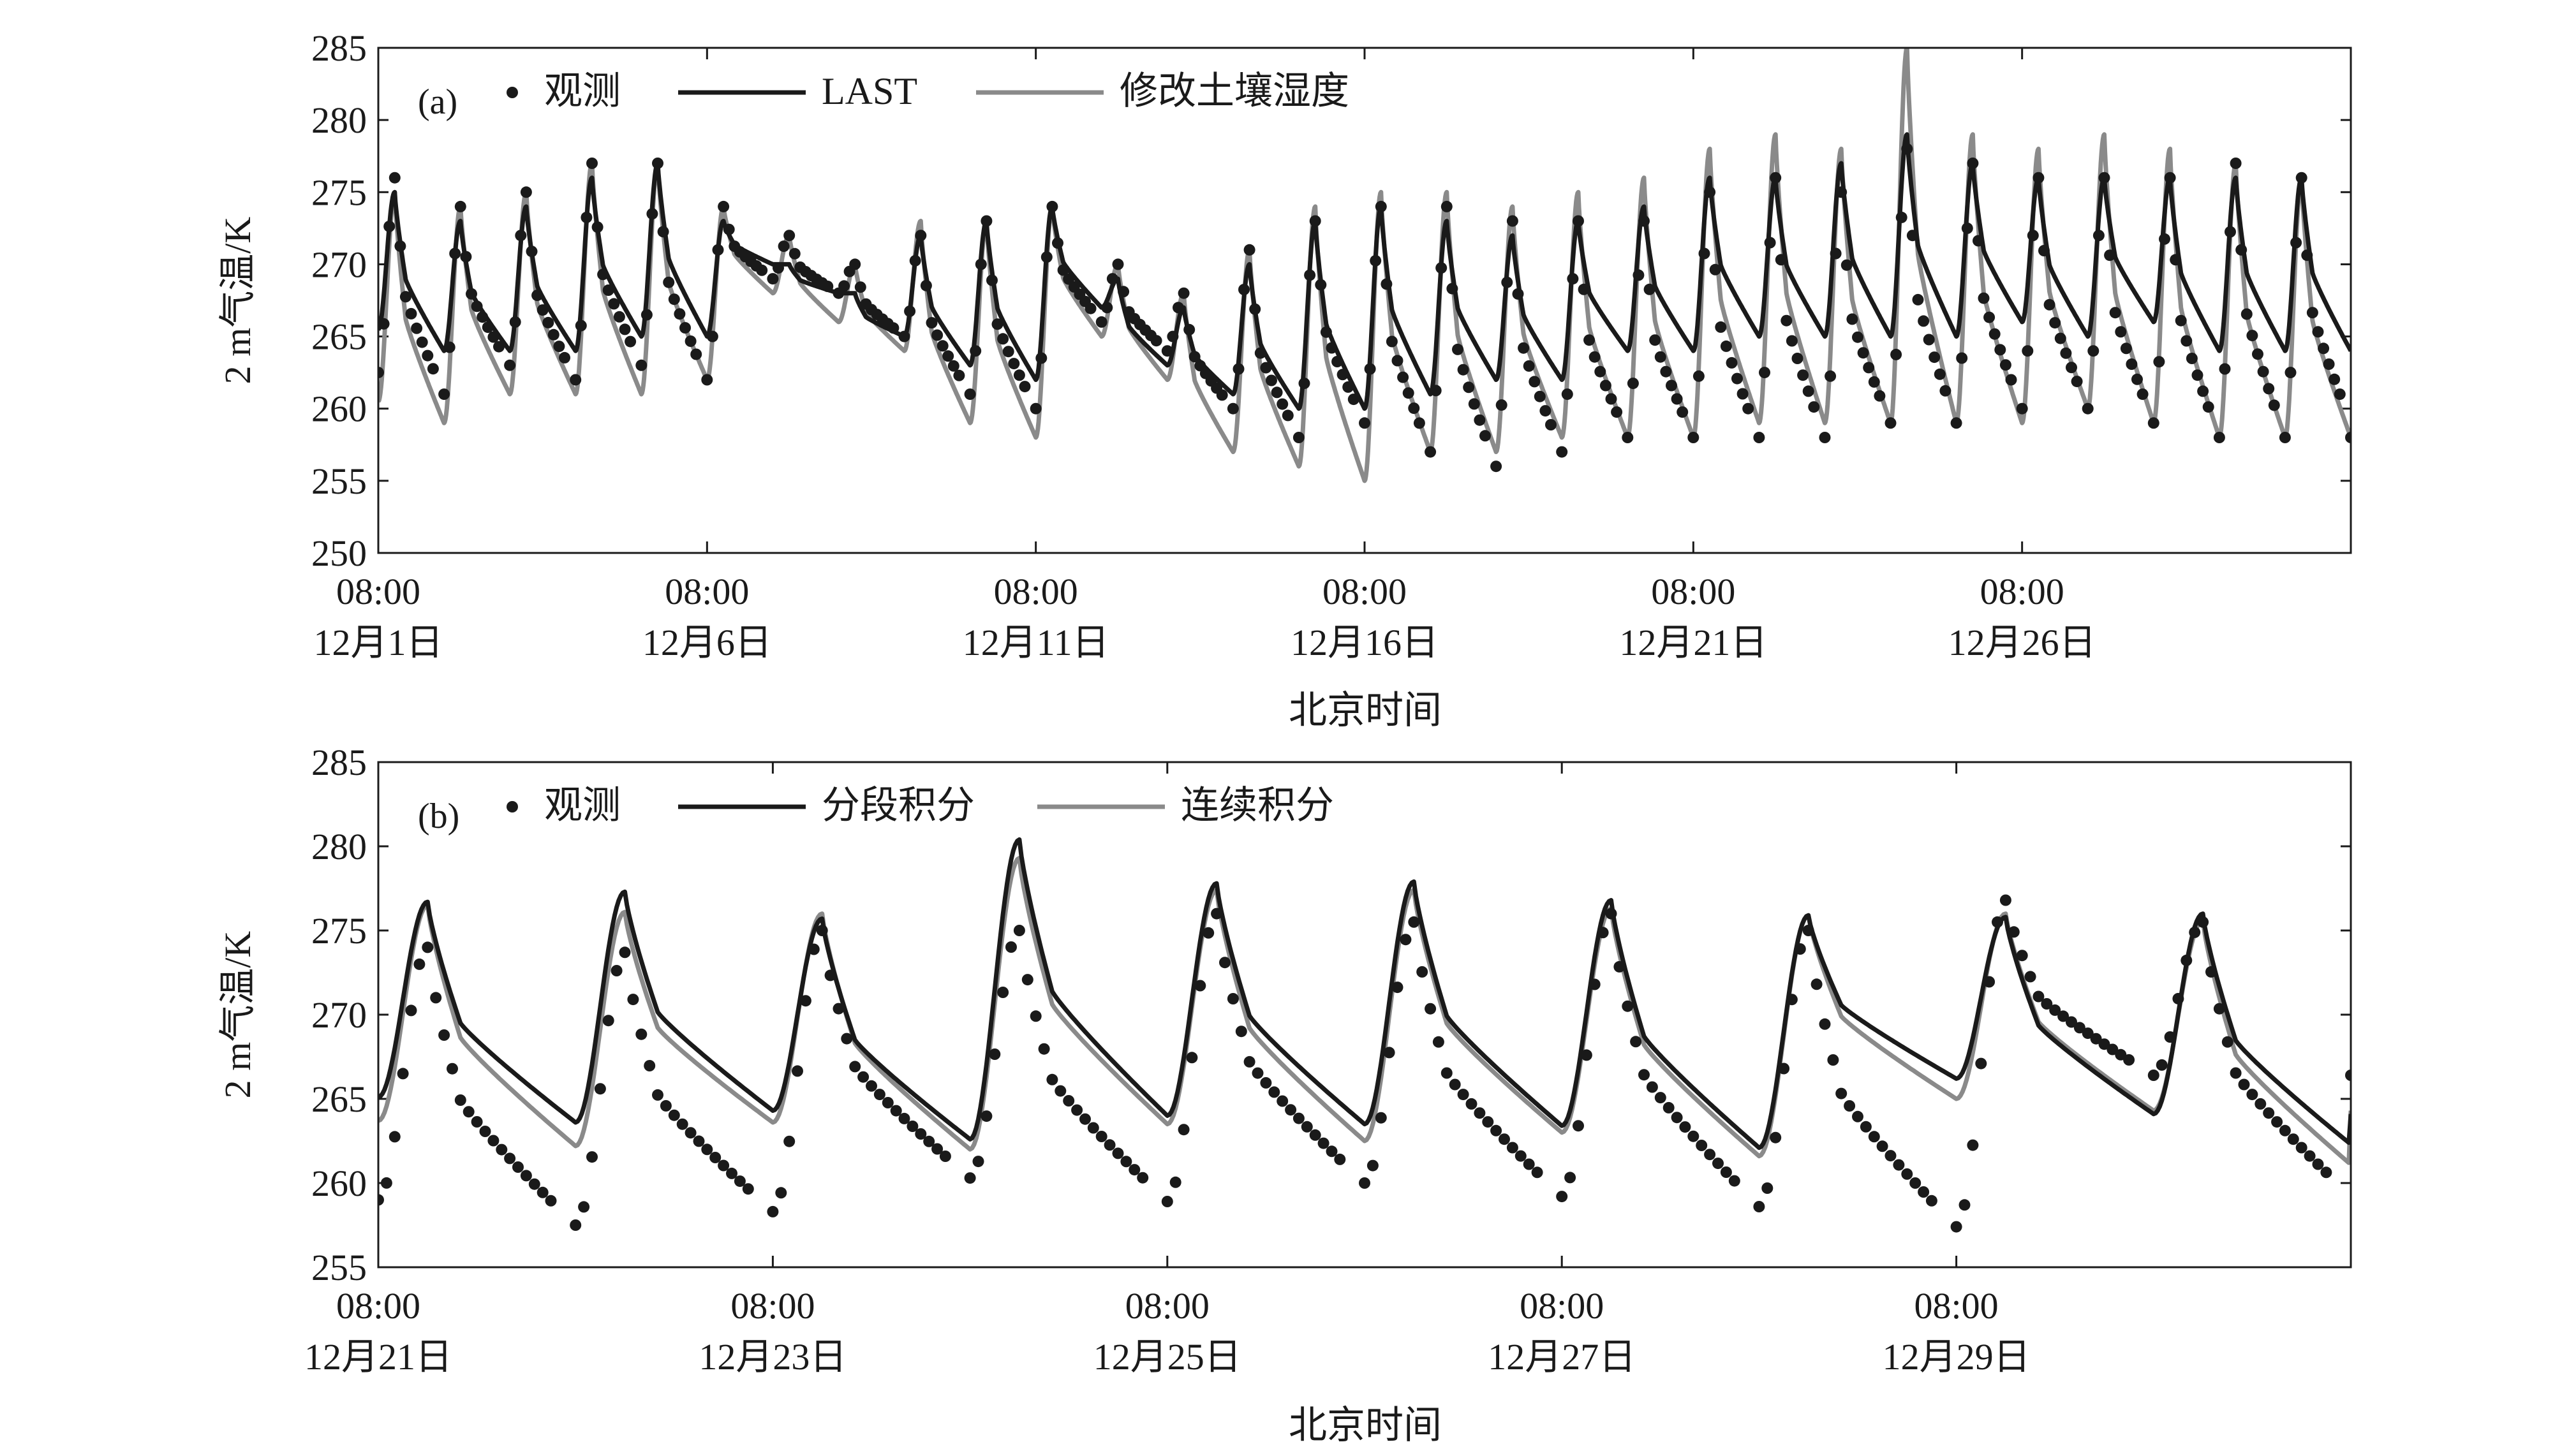 This screenshot has height=1456, width=2562. I want to click on panel-b-xlabel: 北京时间, so click(1365, 1425).